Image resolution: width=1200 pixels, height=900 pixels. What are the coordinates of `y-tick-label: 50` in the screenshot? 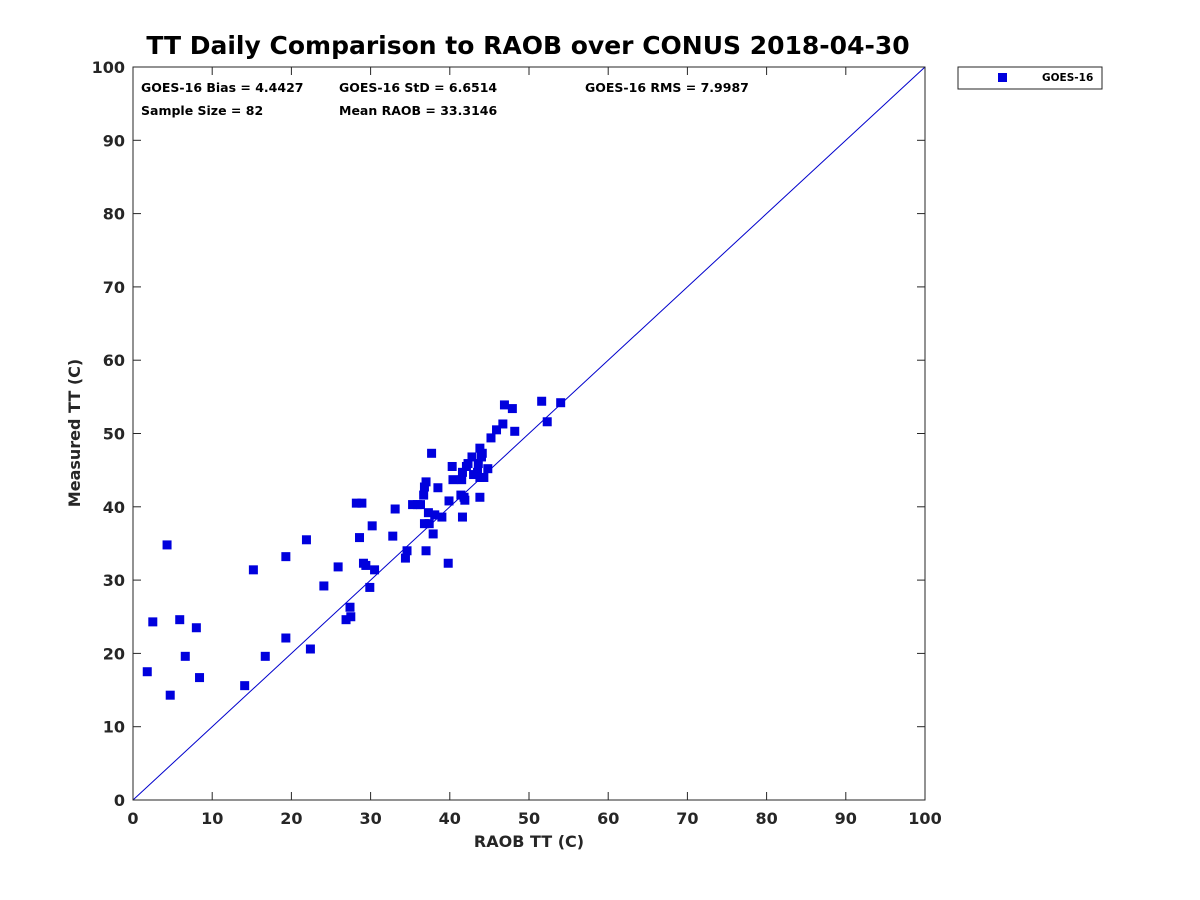 It's located at (114, 434).